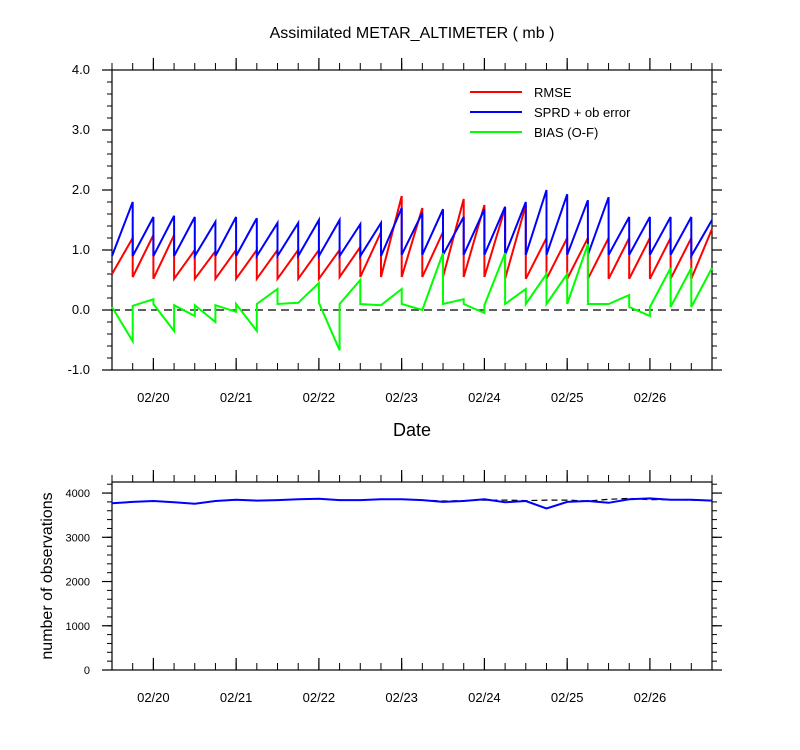 Image resolution: width=800 pixels, height=750 pixels. Describe the element at coordinates (47, 575) in the screenshot. I see `bottom-y-axis-label: number of observations` at that location.